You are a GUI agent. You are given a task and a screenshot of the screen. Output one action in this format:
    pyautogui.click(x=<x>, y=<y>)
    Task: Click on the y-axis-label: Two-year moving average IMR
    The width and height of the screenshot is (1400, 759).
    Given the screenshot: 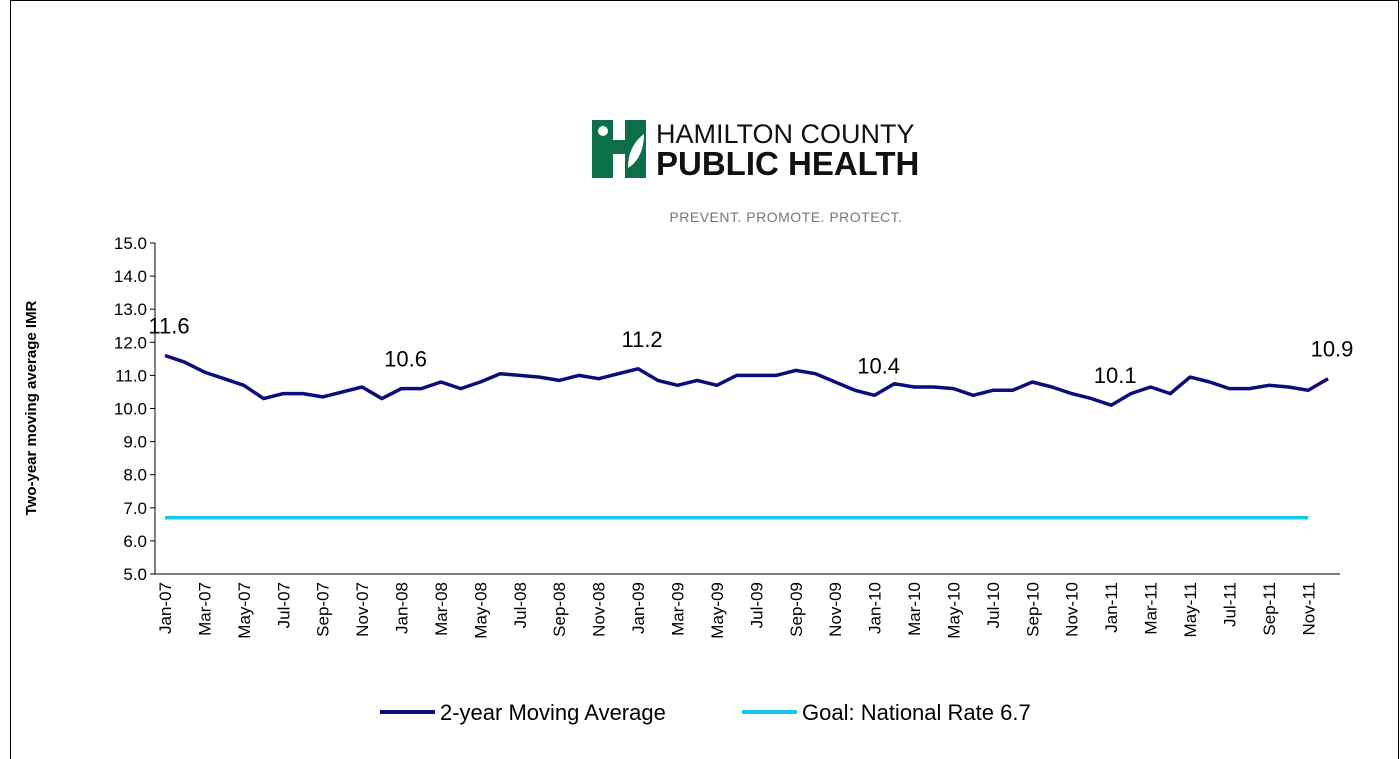 What is the action you would take?
    pyautogui.click(x=31, y=407)
    